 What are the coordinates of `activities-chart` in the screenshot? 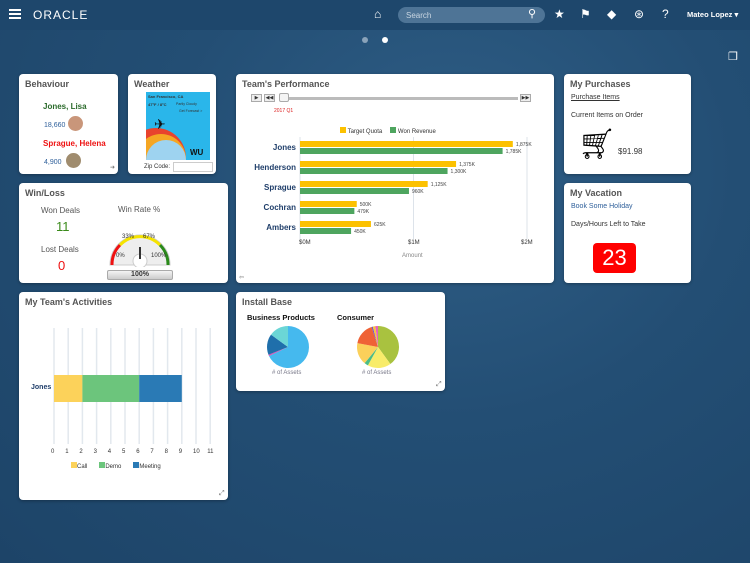 It's located at (132, 386).